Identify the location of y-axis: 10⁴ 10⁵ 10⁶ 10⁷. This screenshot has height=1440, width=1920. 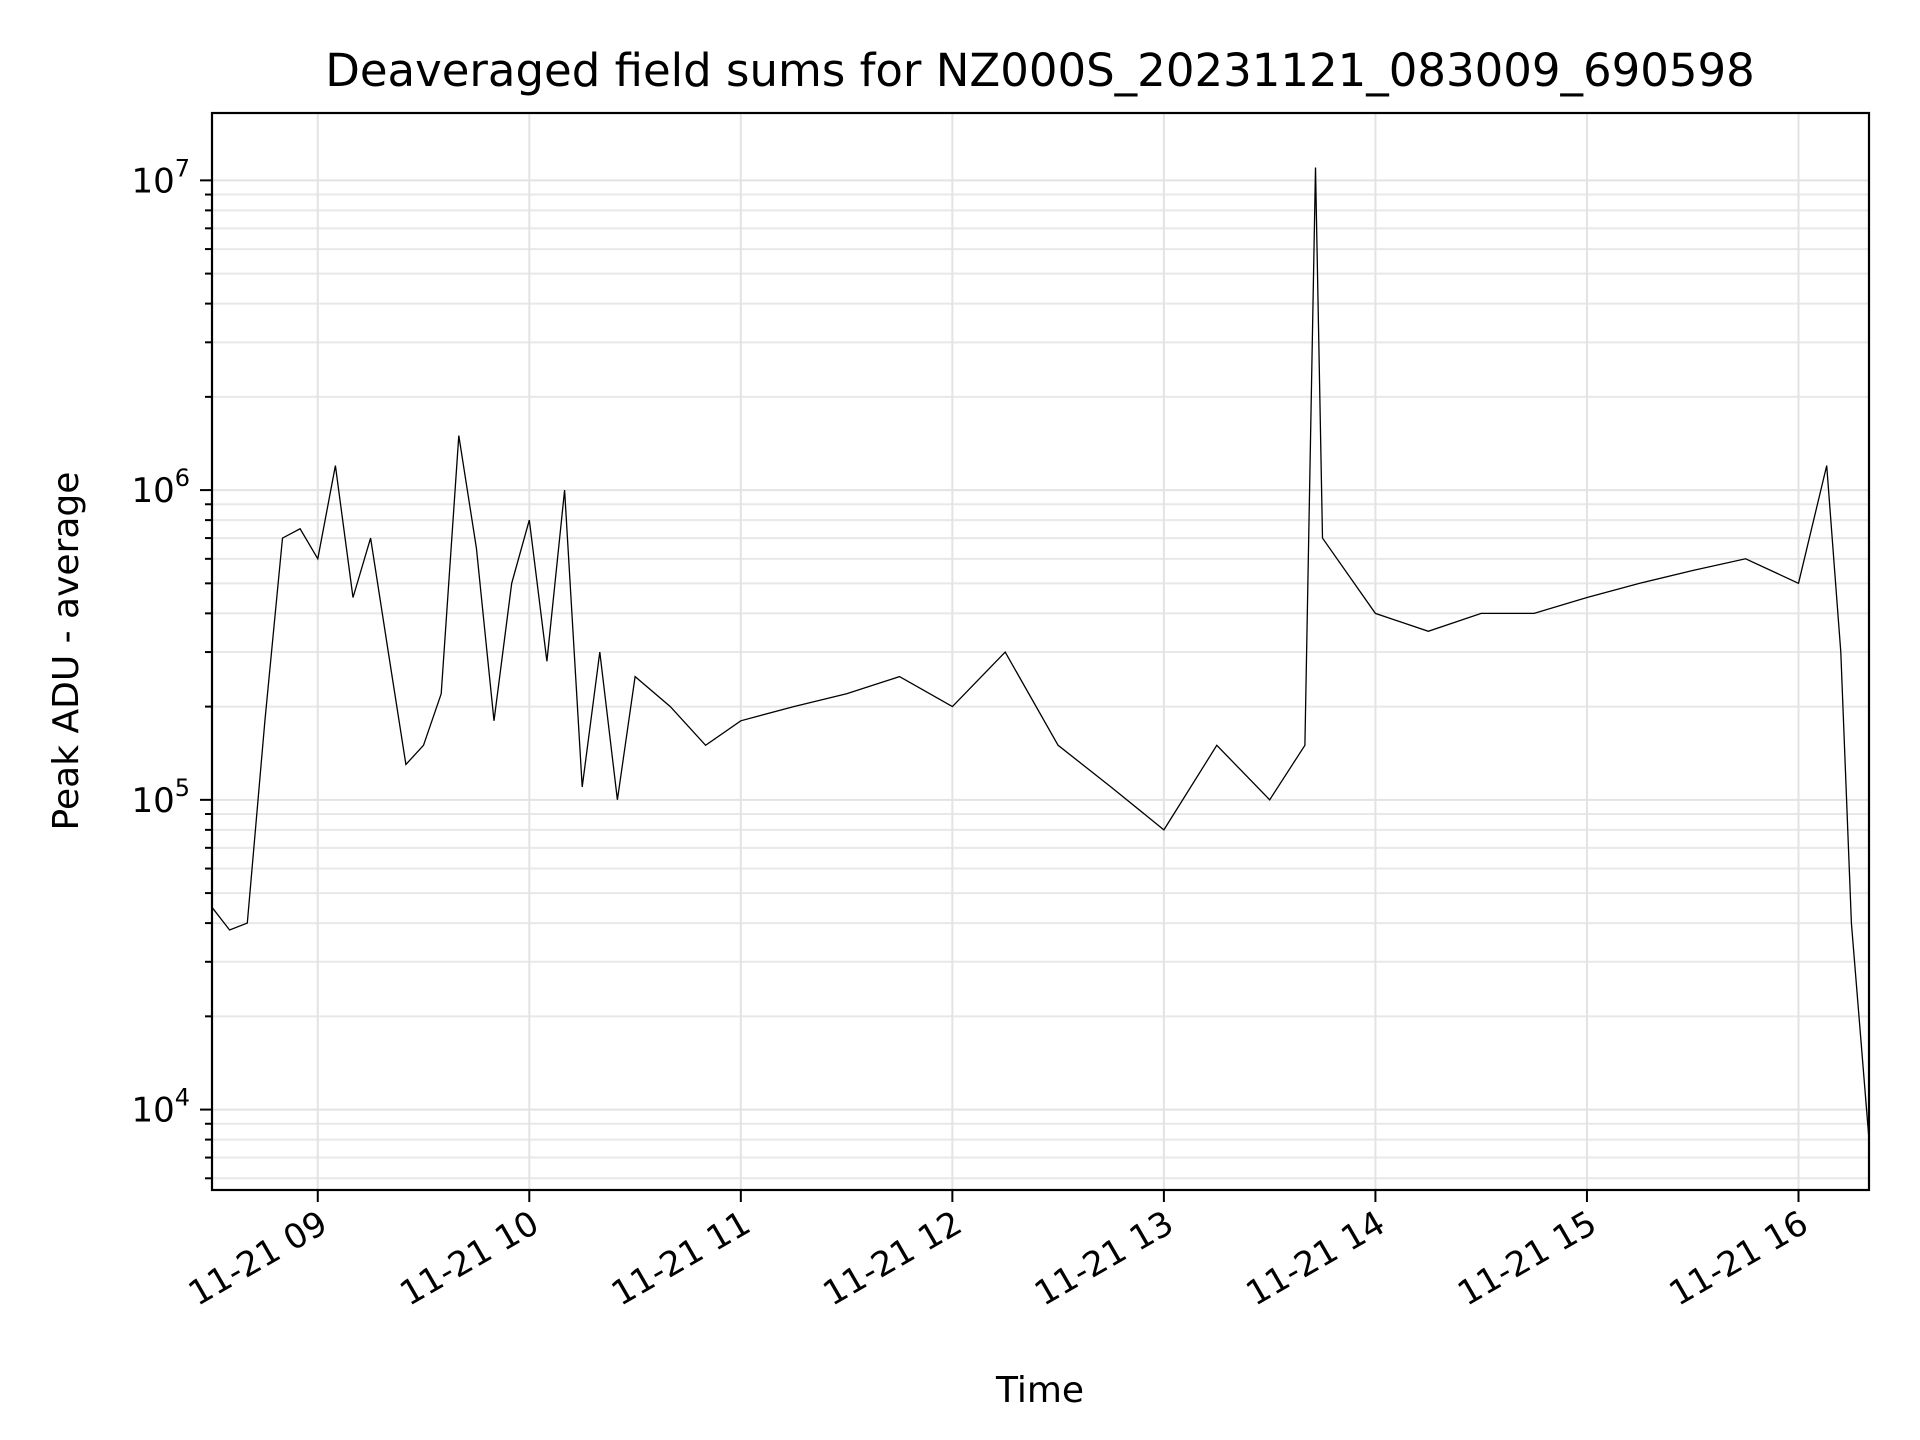
(171, 667).